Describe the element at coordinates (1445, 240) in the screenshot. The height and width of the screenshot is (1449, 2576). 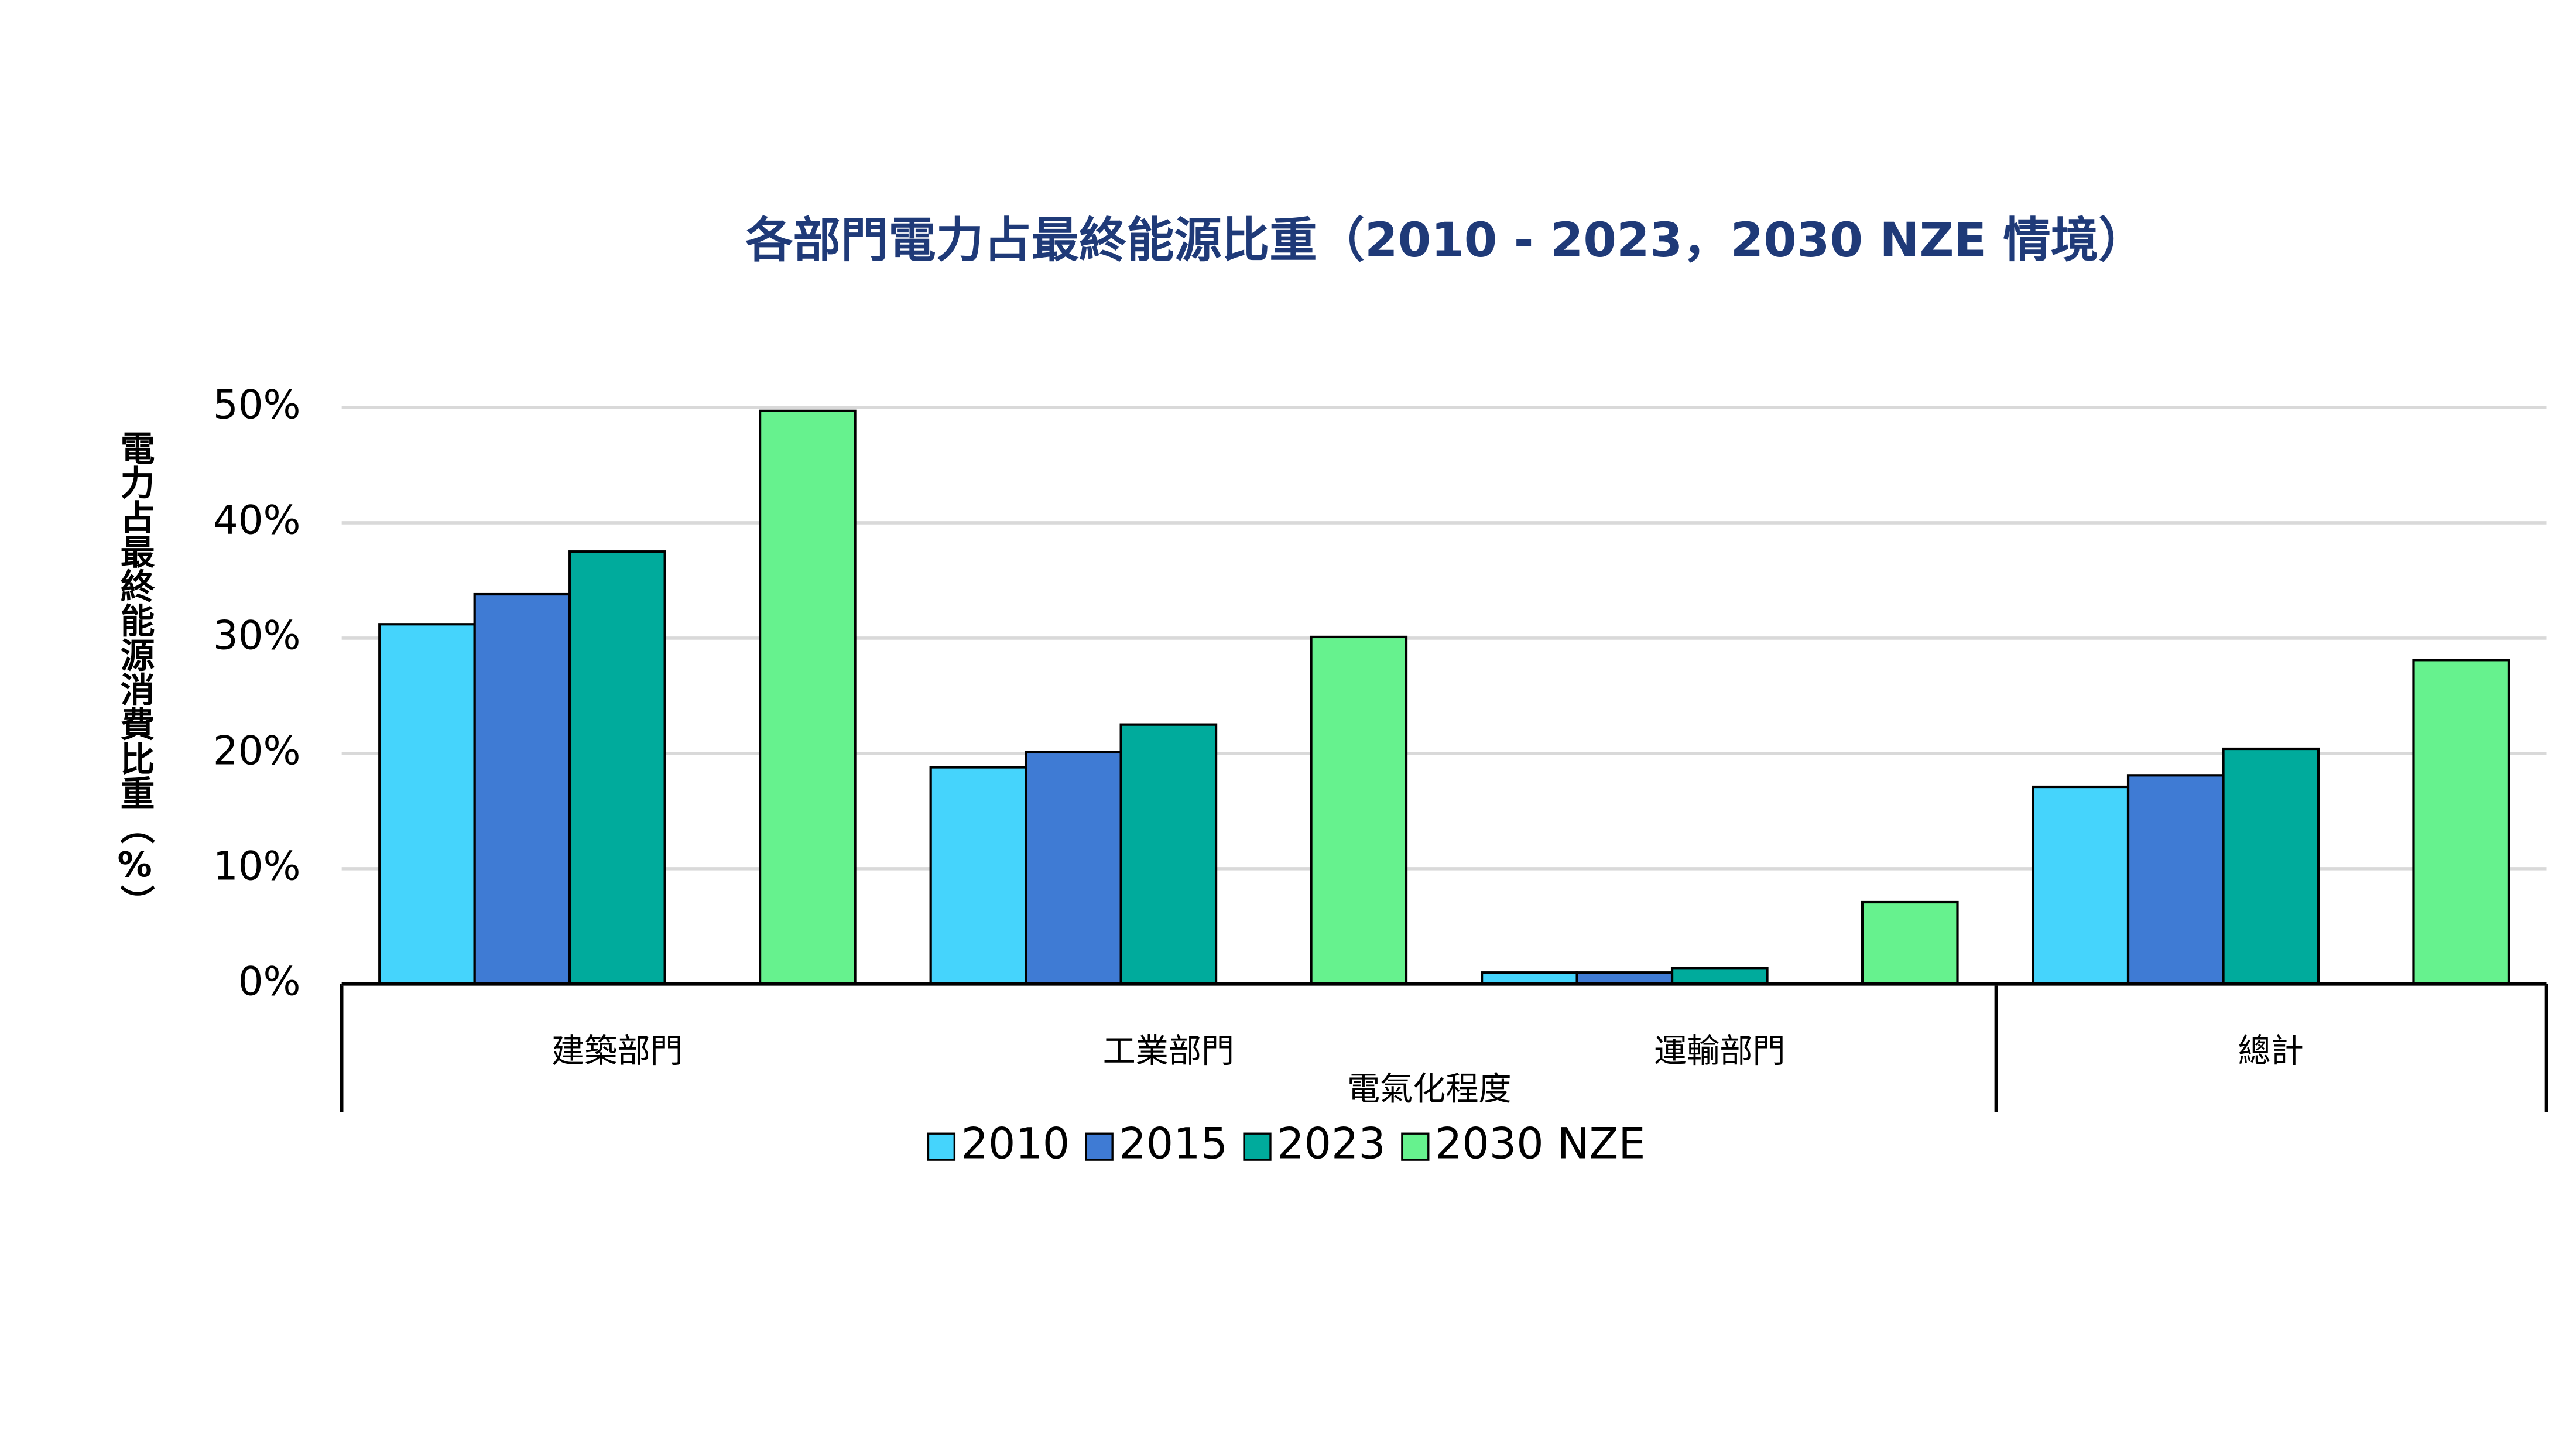
I see `chart-title: 各部門電力占最終能源比重（2010 - 2023，2030 NZE 情境）` at that location.